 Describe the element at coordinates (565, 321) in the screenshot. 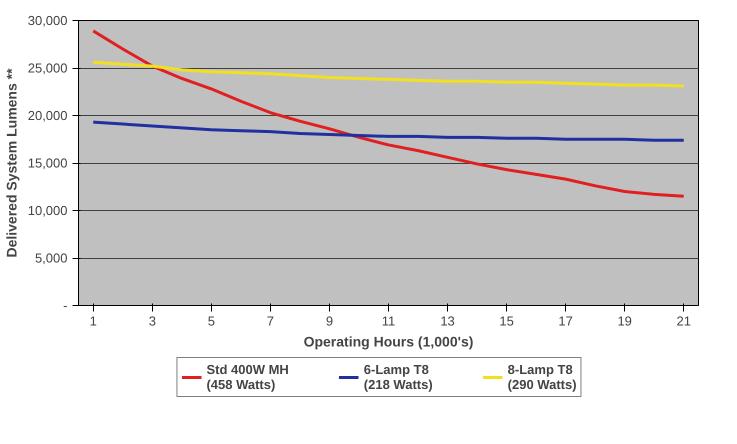

I see `x-tick-label: 17` at that location.